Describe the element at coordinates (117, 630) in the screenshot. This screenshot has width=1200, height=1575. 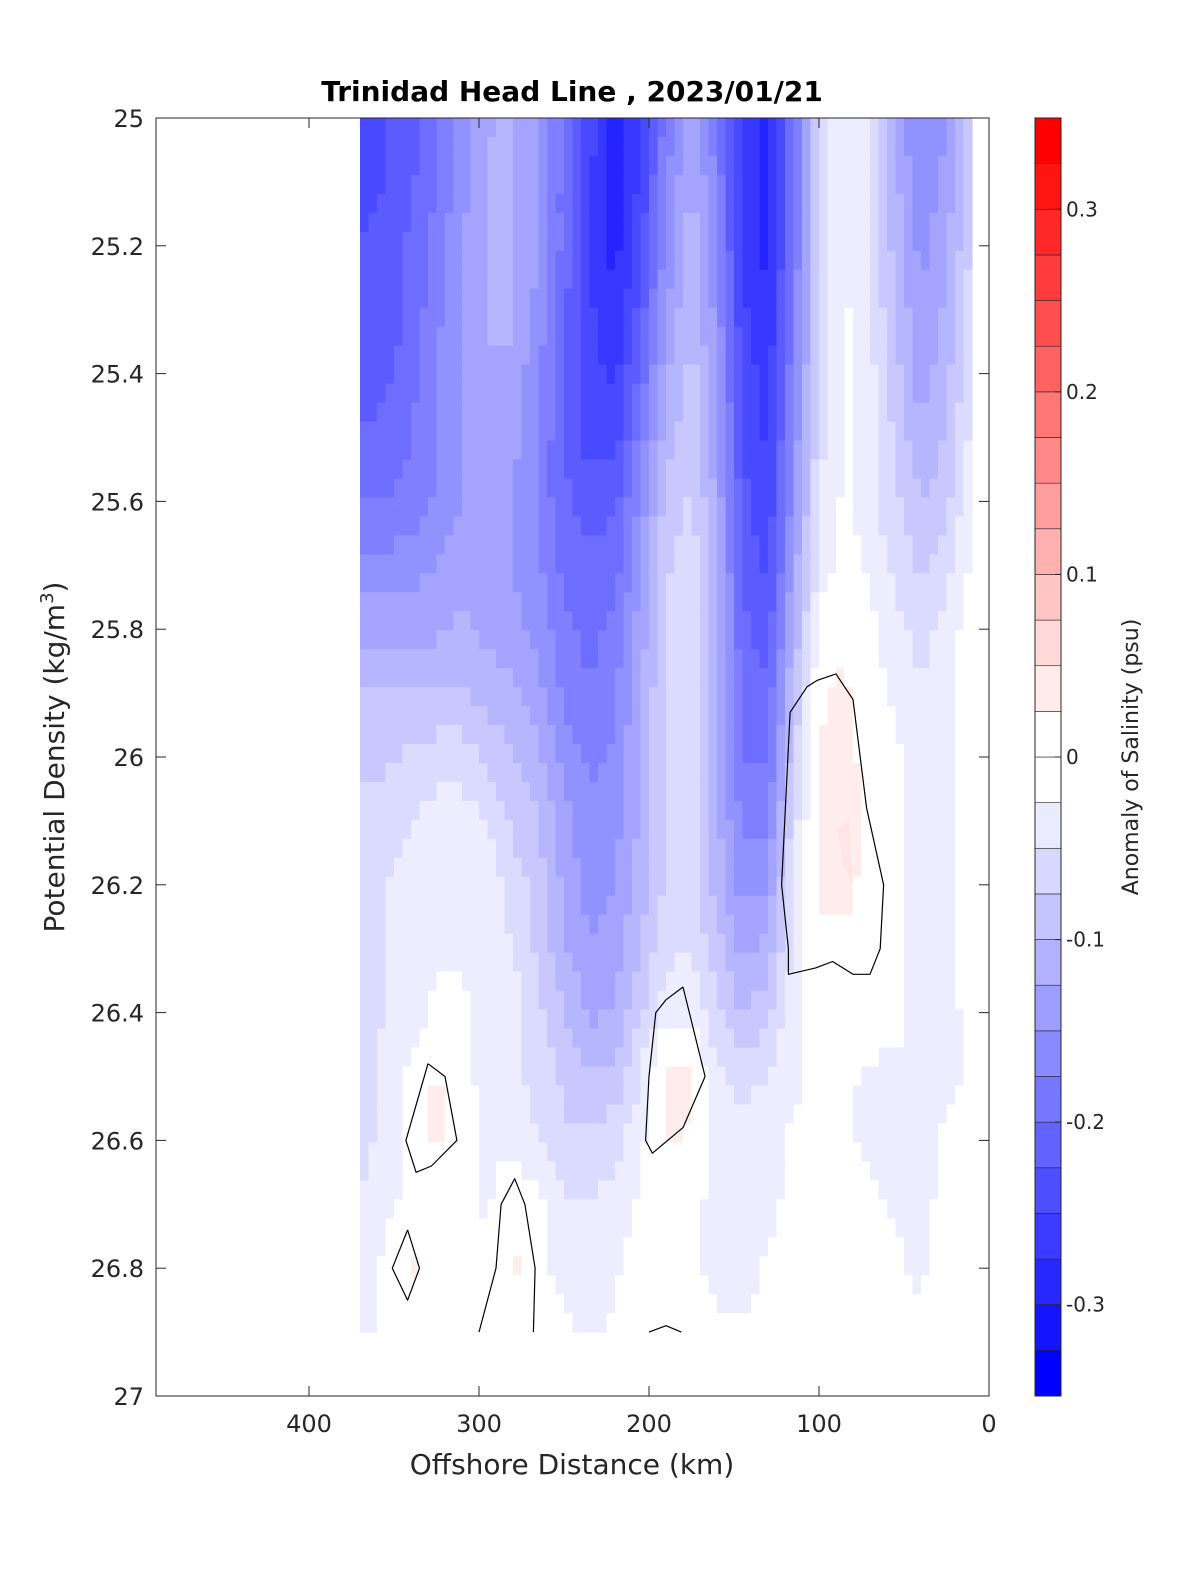
I see `y-tick-label: 25.8` at that location.